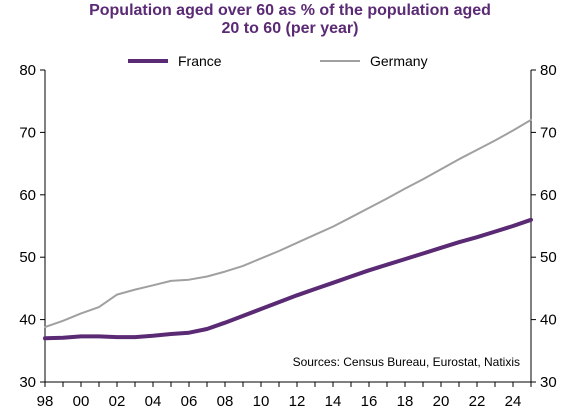 This screenshot has width=580, height=412. What do you see at coordinates (548, 70) in the screenshot?
I see `y-tick-label-right: 80` at bounding box center [548, 70].